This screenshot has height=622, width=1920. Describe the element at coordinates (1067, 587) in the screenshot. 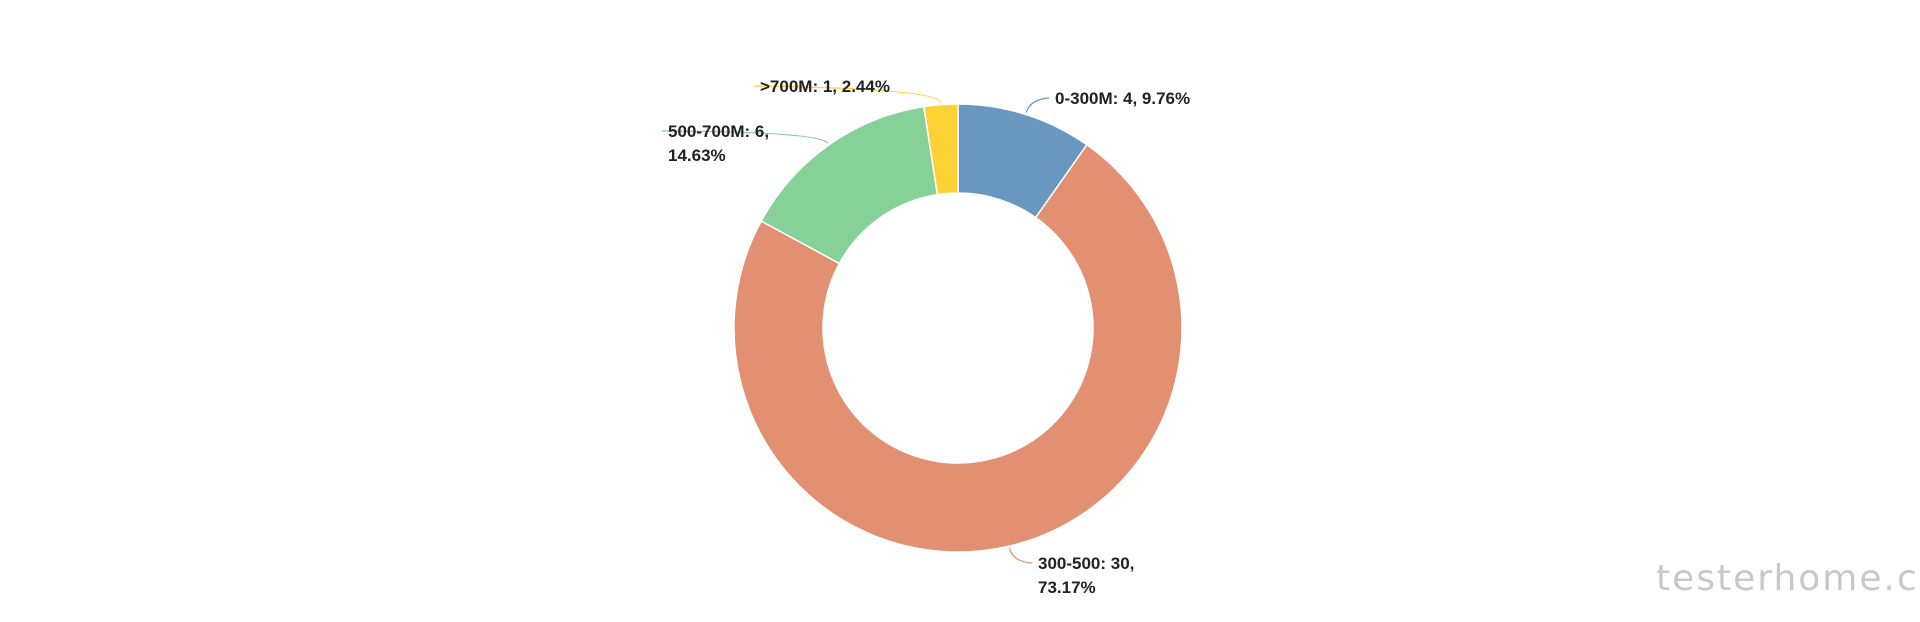

I see `slice-label-line: 73.17%` at that location.